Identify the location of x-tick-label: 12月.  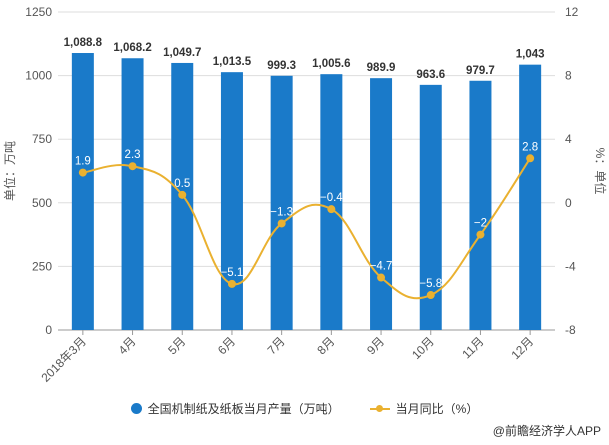
(522, 348).